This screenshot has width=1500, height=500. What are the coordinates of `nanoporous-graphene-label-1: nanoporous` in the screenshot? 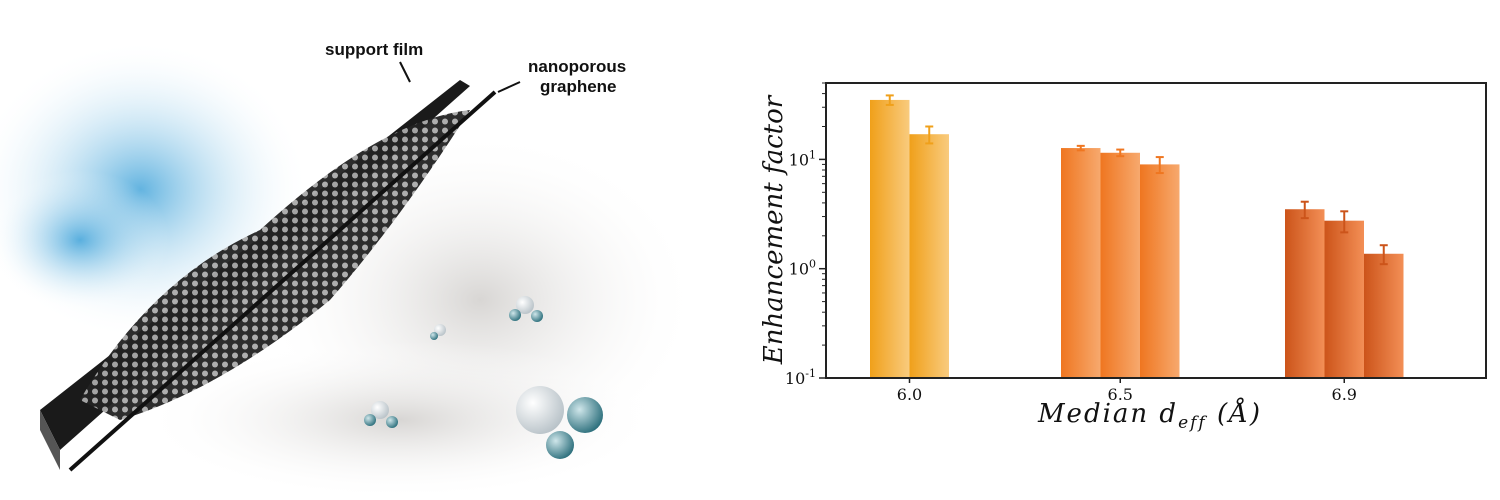 It's located at (577, 66).